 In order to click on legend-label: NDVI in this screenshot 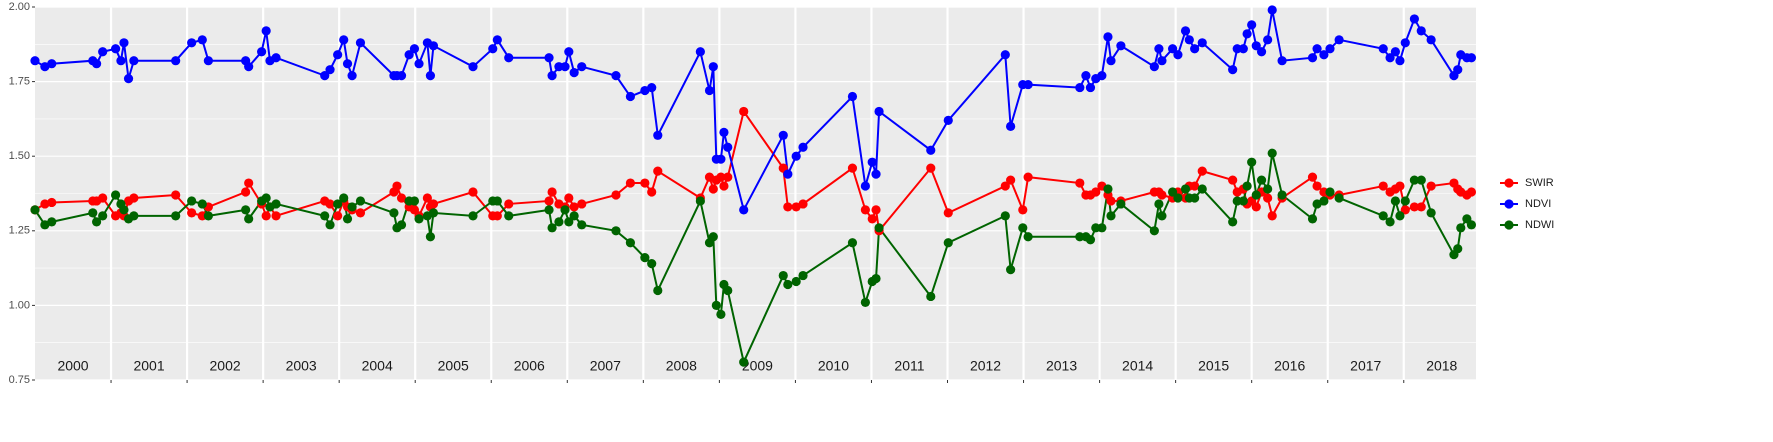, I will do `click(1538, 204)`.